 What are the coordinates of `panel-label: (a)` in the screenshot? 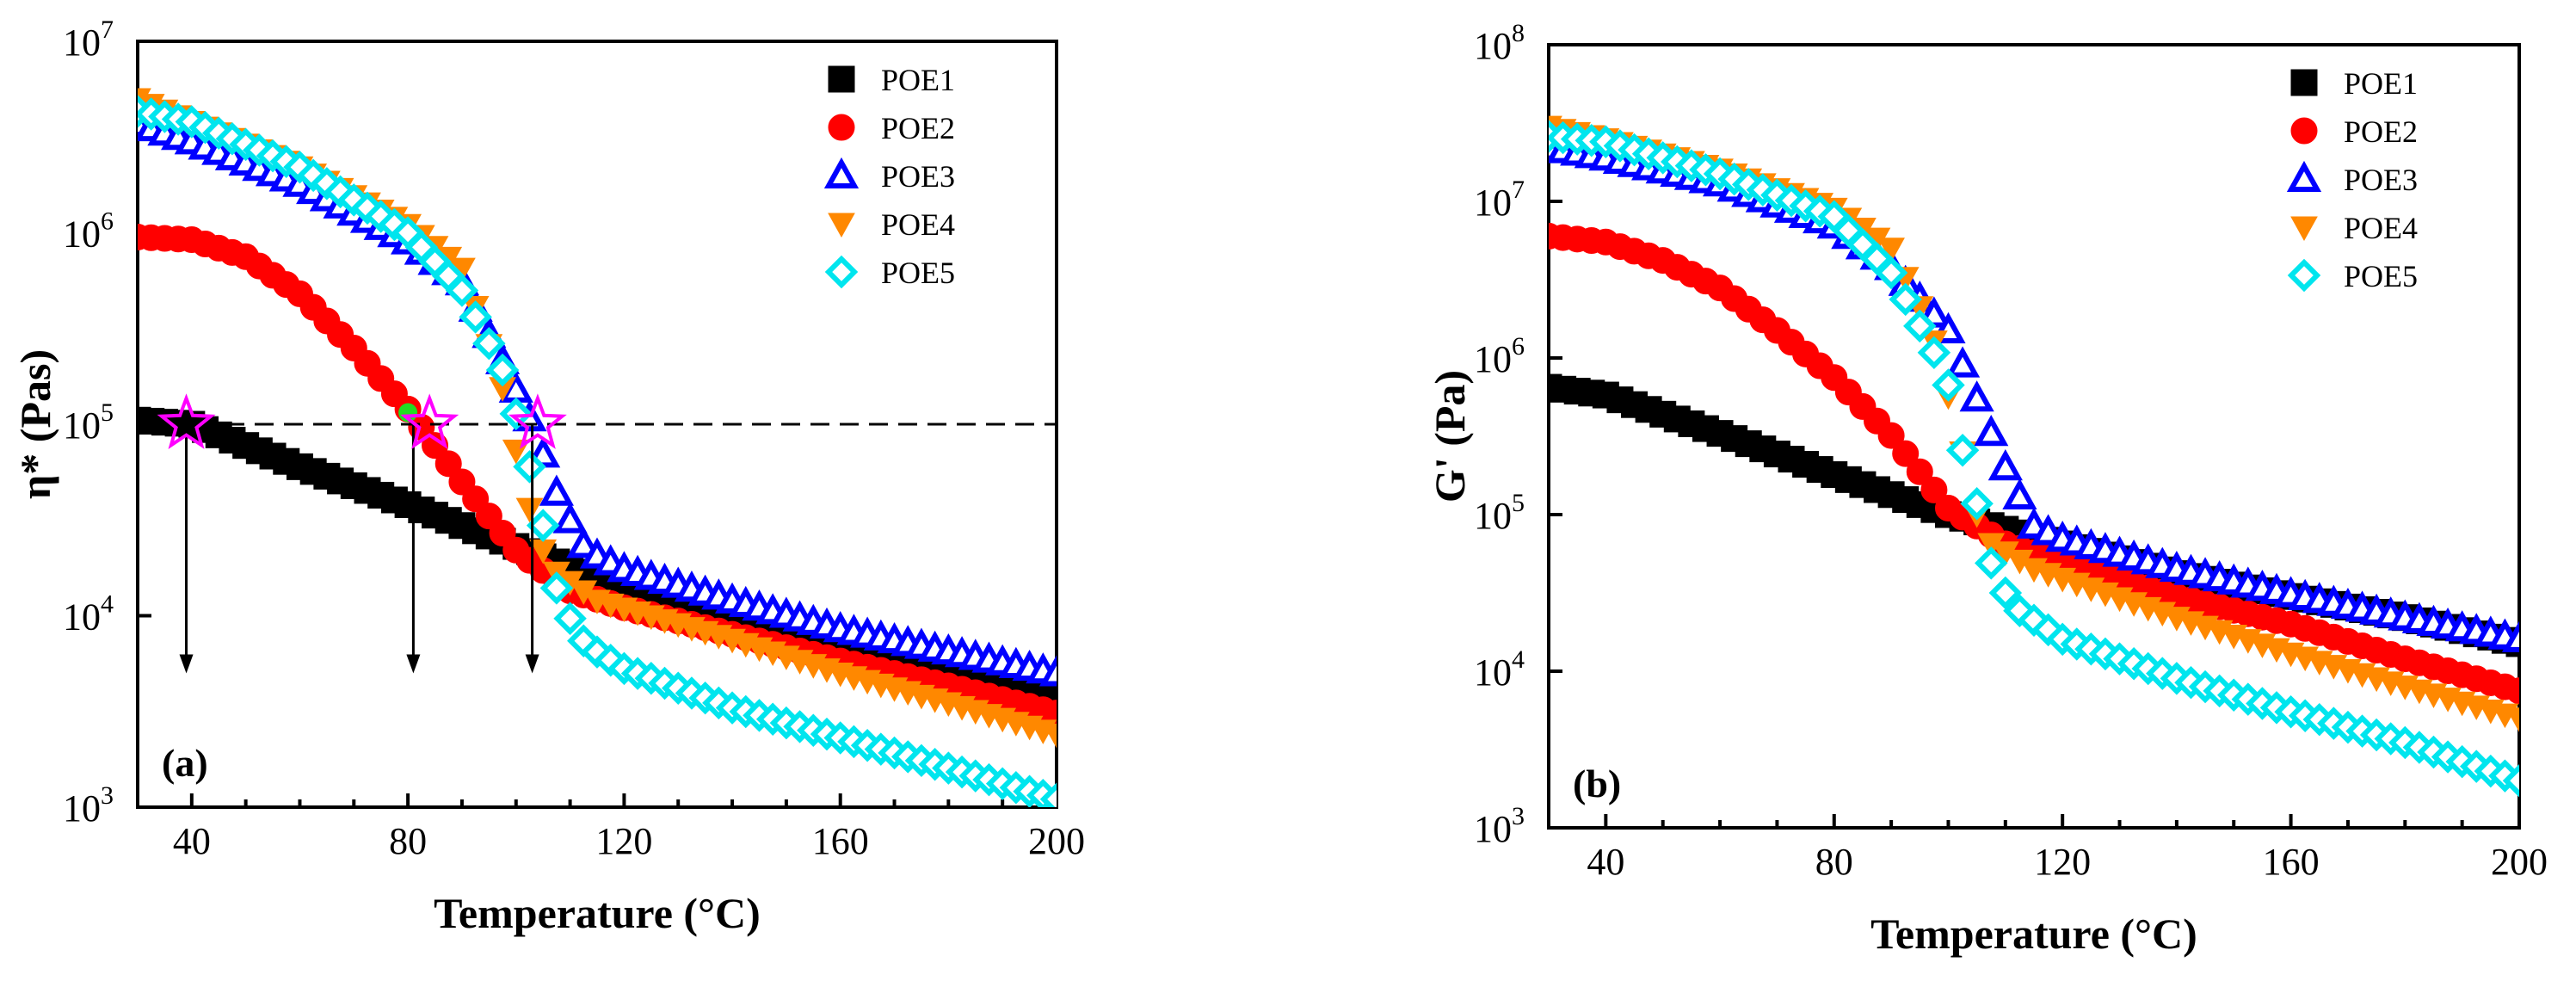 It's located at (185, 763).